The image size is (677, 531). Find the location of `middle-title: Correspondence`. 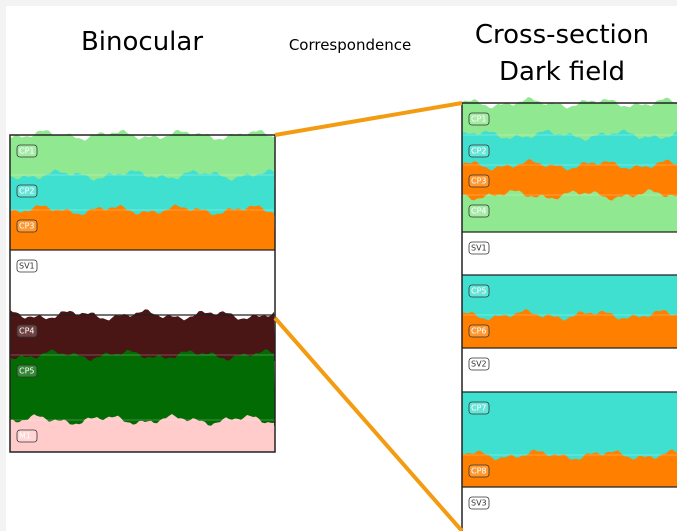

middle-title: Correspondence is located at coordinates (350, 45).